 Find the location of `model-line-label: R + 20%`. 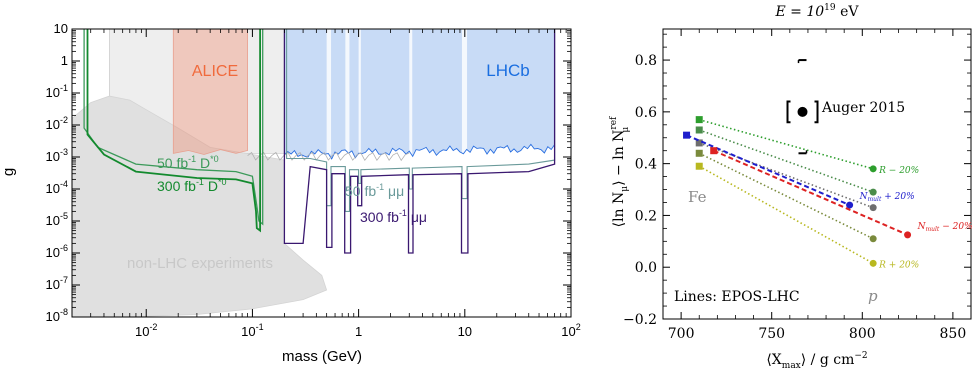

model-line-label: R + 20% is located at coordinates (898, 265).